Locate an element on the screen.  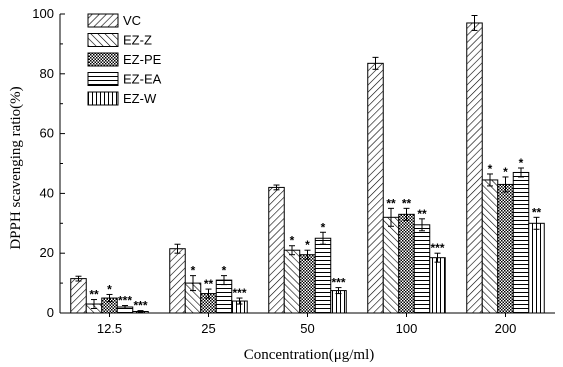
x-tick-label: 25 is located at coordinates (208, 328).